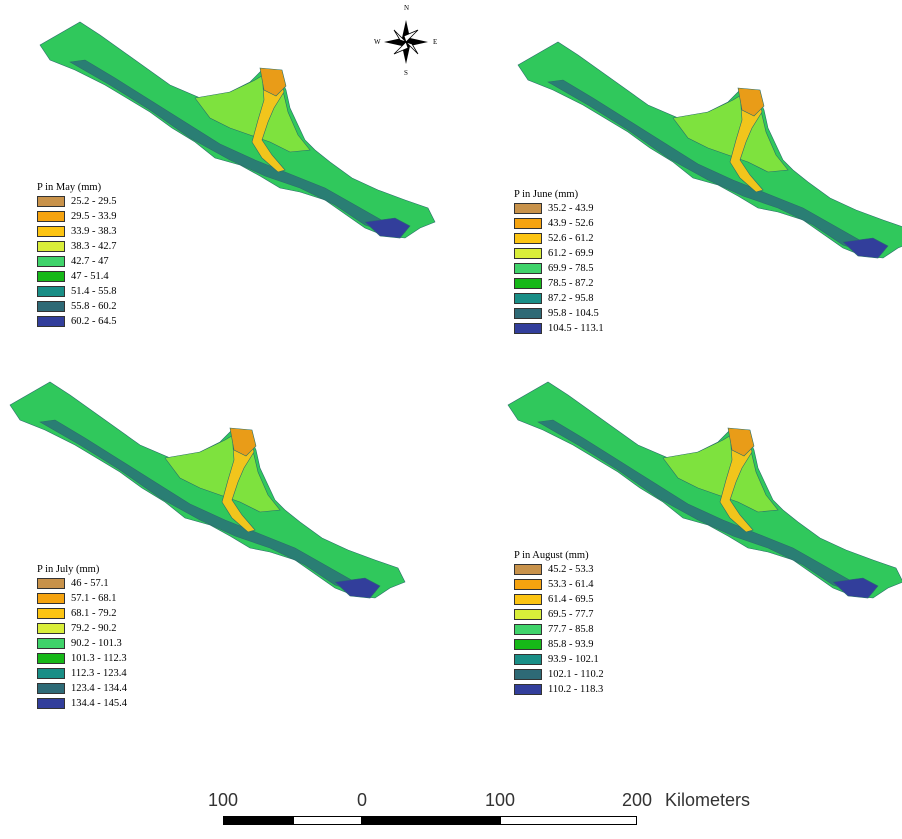 This screenshot has height=839, width=902. What do you see at coordinates (571, 599) in the screenshot?
I see `legend-label: 61.4 - 69.5` at bounding box center [571, 599].